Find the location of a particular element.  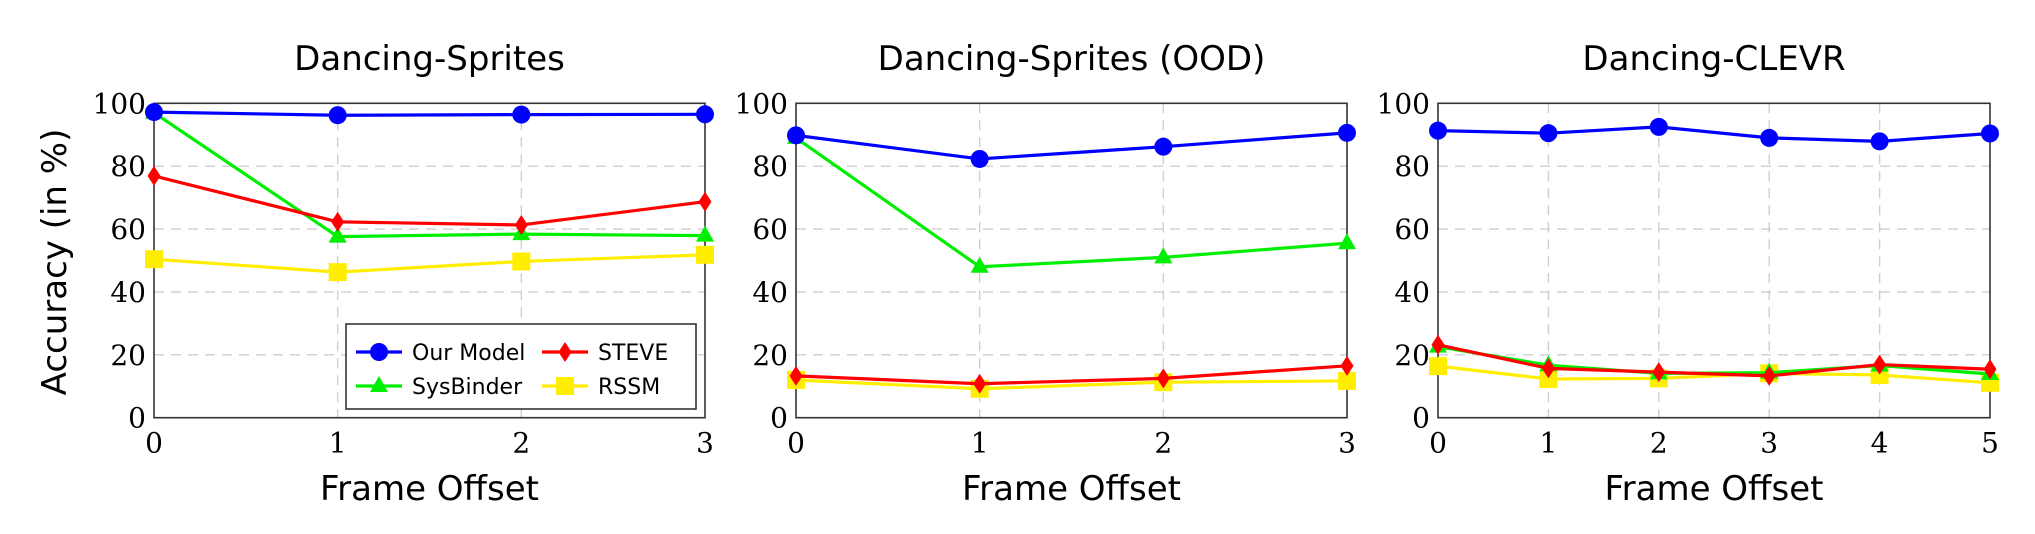

legend-sysbinder-marker-icon is located at coordinates (379, 384).